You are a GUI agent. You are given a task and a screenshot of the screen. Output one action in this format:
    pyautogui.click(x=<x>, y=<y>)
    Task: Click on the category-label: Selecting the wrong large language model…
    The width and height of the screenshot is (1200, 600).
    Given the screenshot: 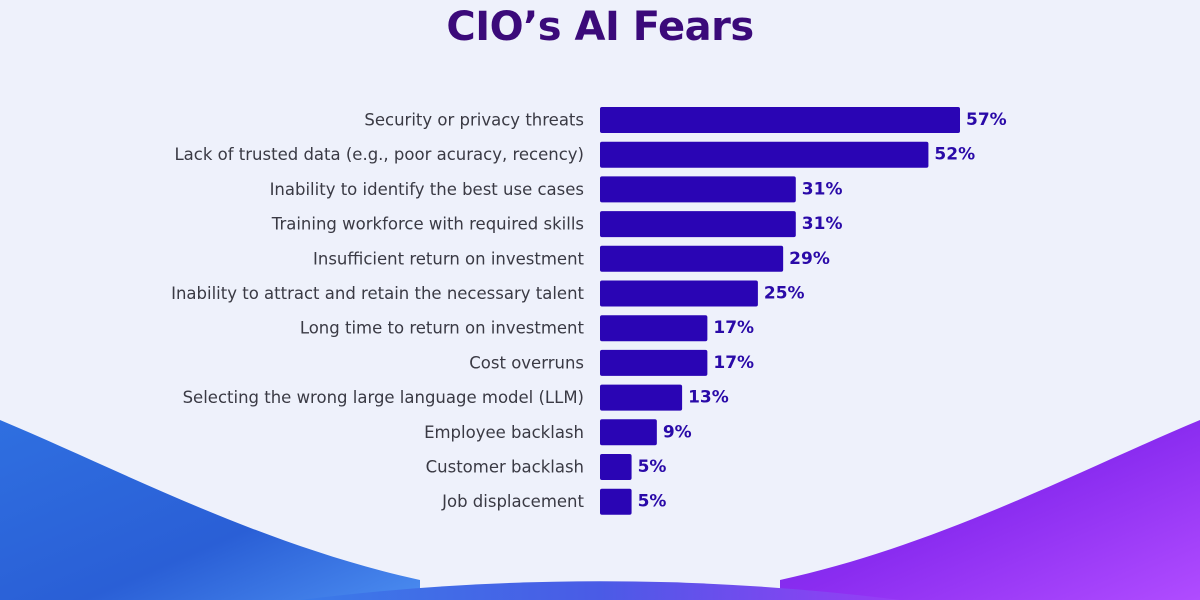 What is the action you would take?
    pyautogui.click(x=383, y=397)
    